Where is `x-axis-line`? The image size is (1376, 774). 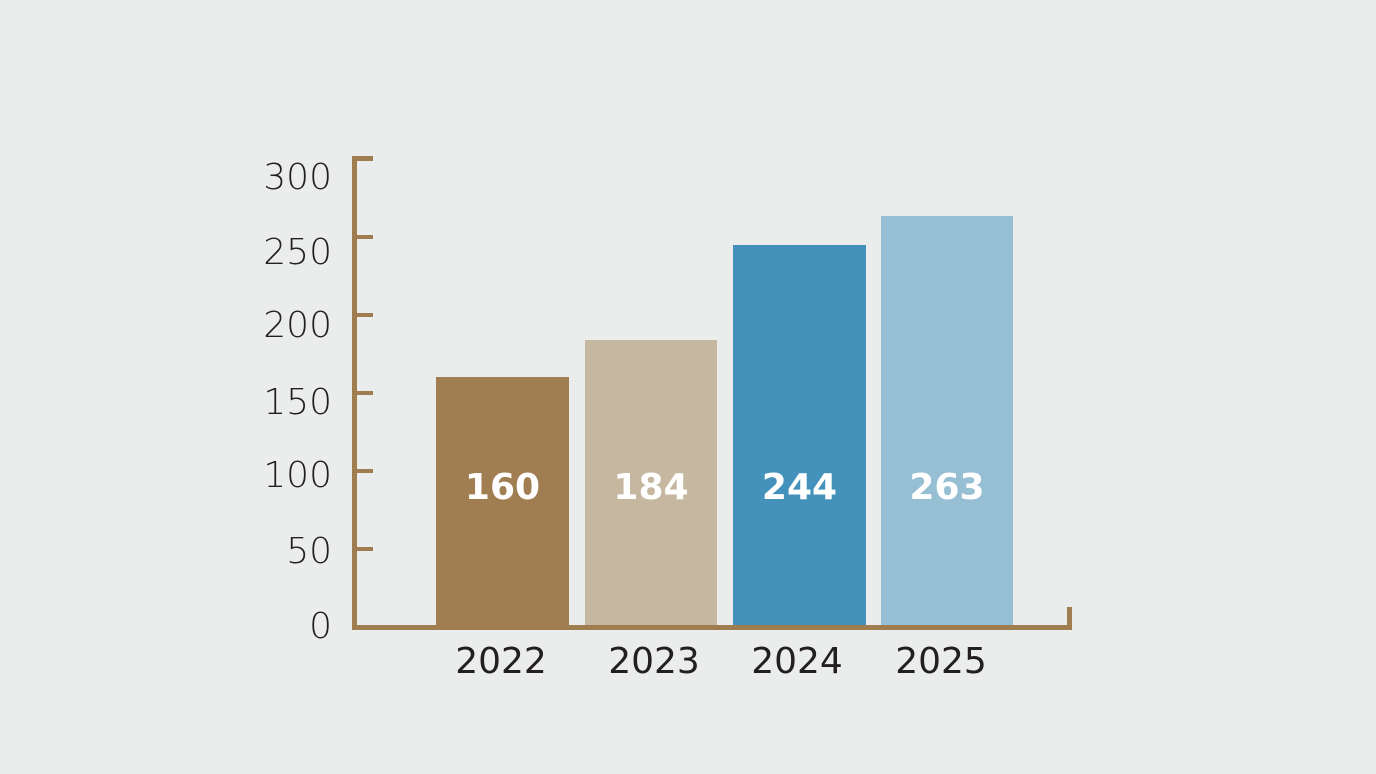
x-axis-line is located at coordinates (712, 627).